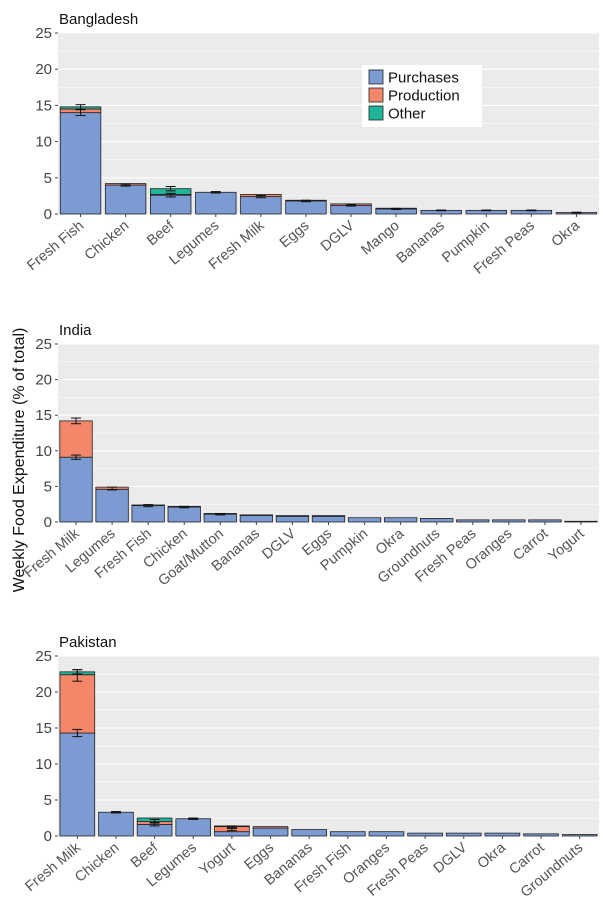 This screenshot has width=613, height=914. I want to click on bar-oranges-purchases, so click(509, 521).